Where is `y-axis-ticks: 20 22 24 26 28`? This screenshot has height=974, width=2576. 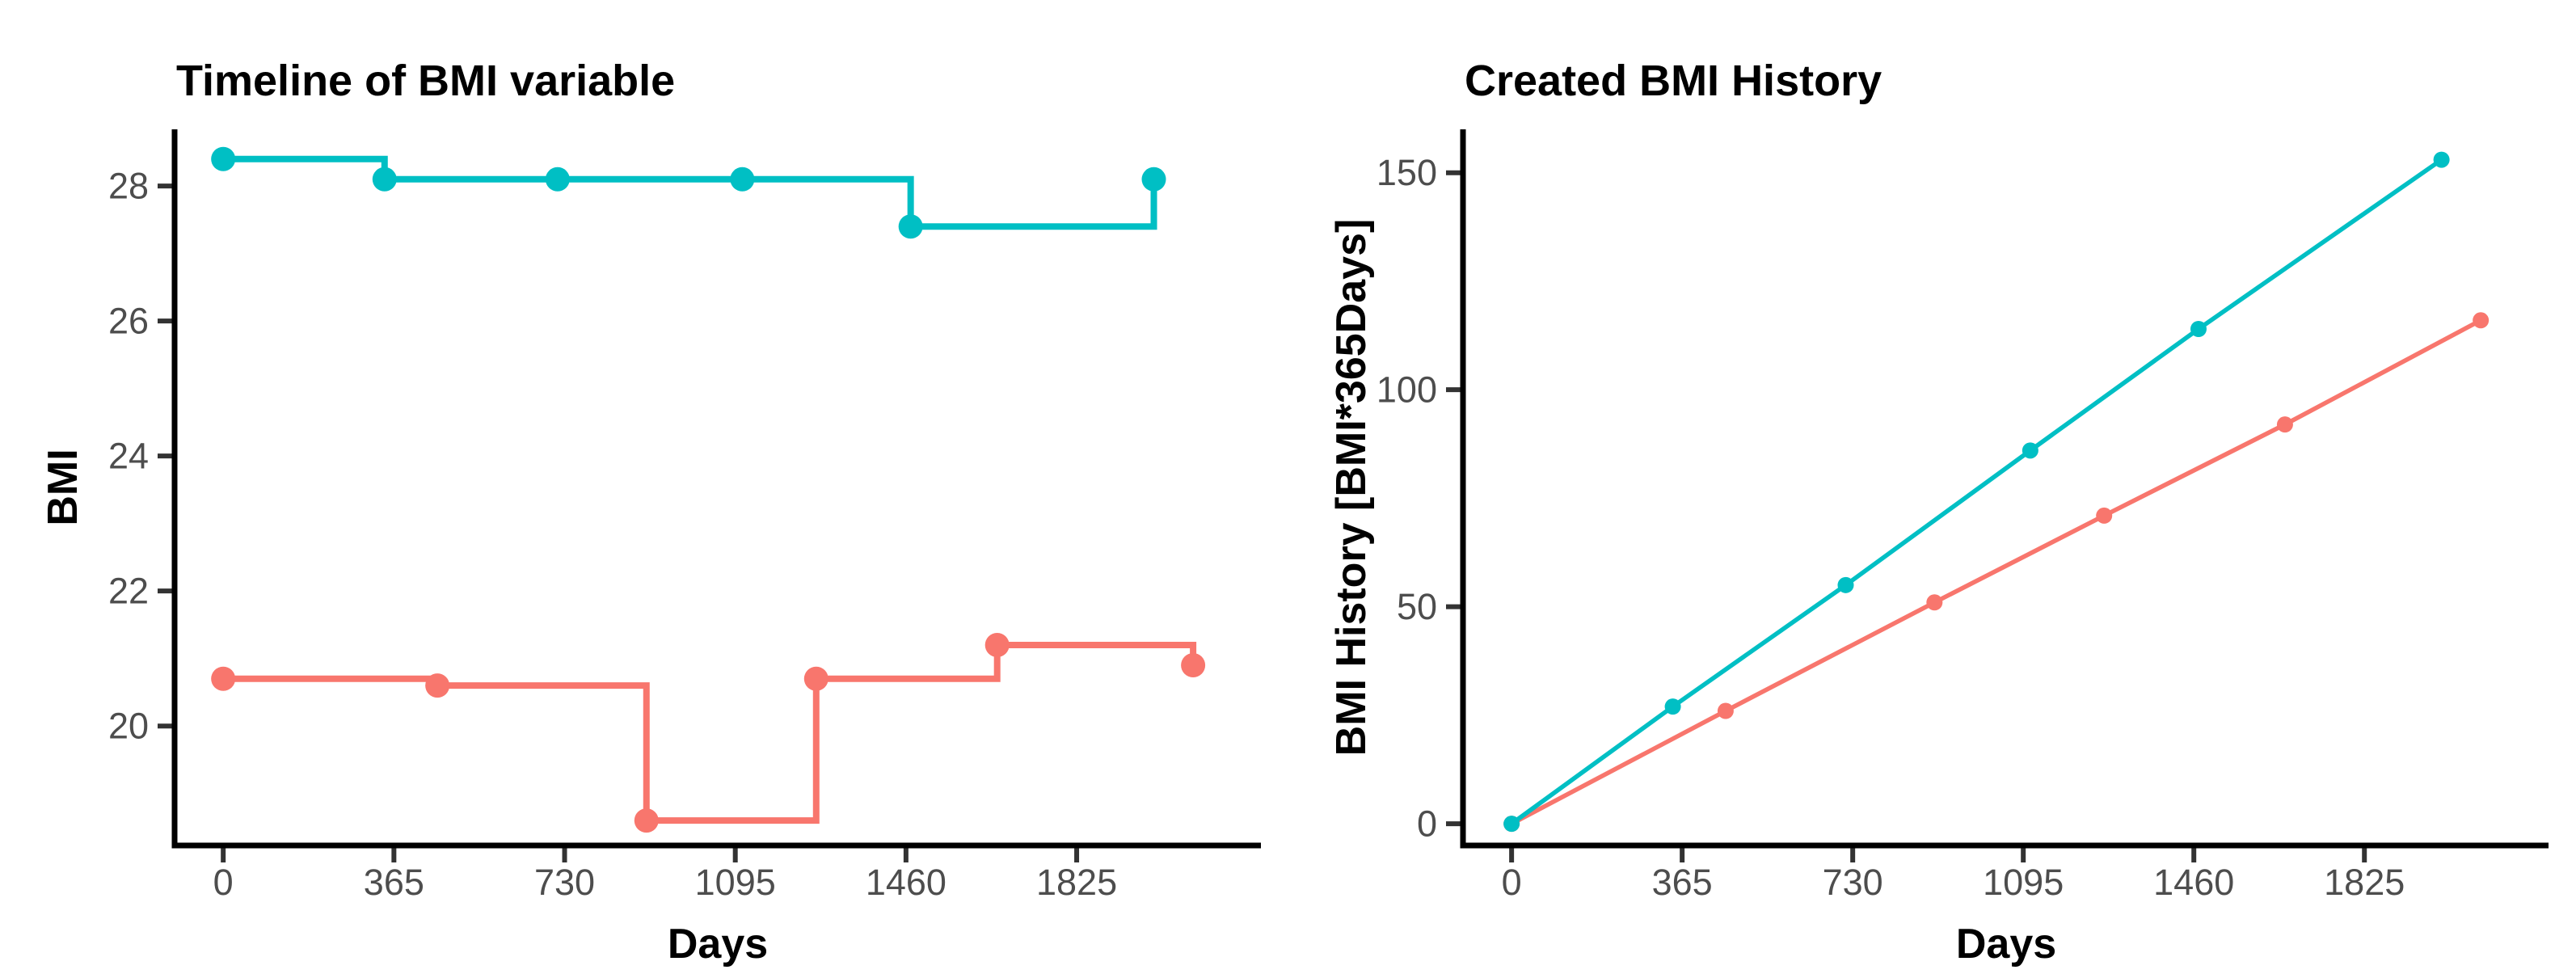 y-axis-ticks: 20 22 24 26 28 is located at coordinates (140, 457).